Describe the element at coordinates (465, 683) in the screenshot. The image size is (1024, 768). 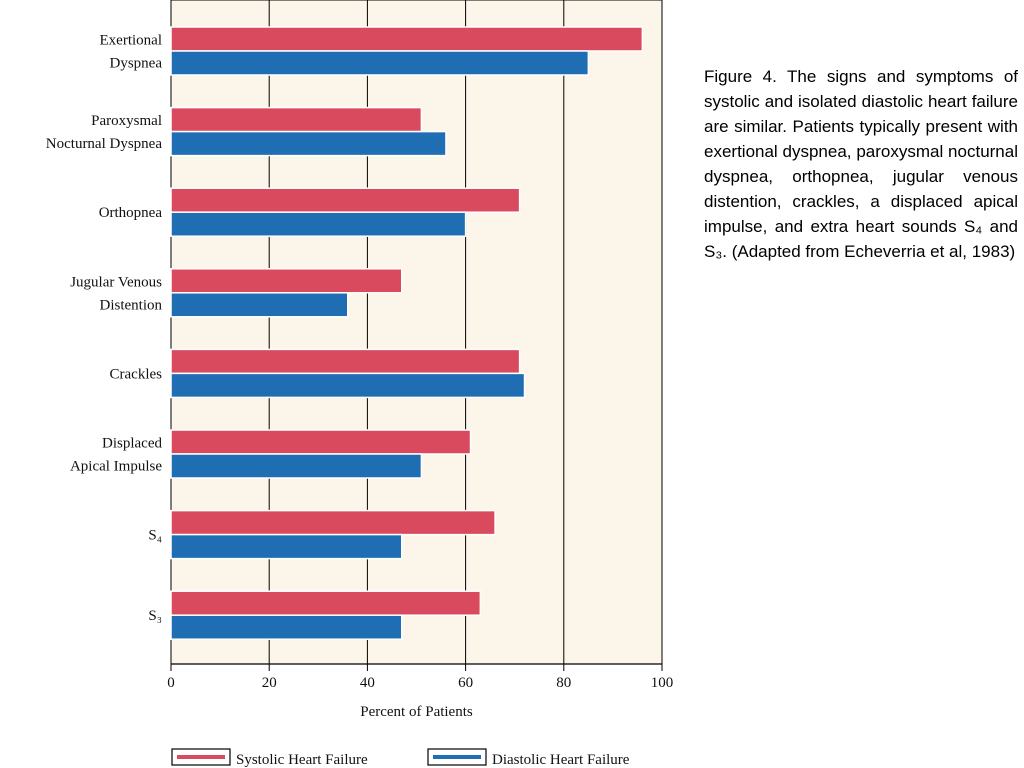
I see `x-tick-label: 60` at that location.